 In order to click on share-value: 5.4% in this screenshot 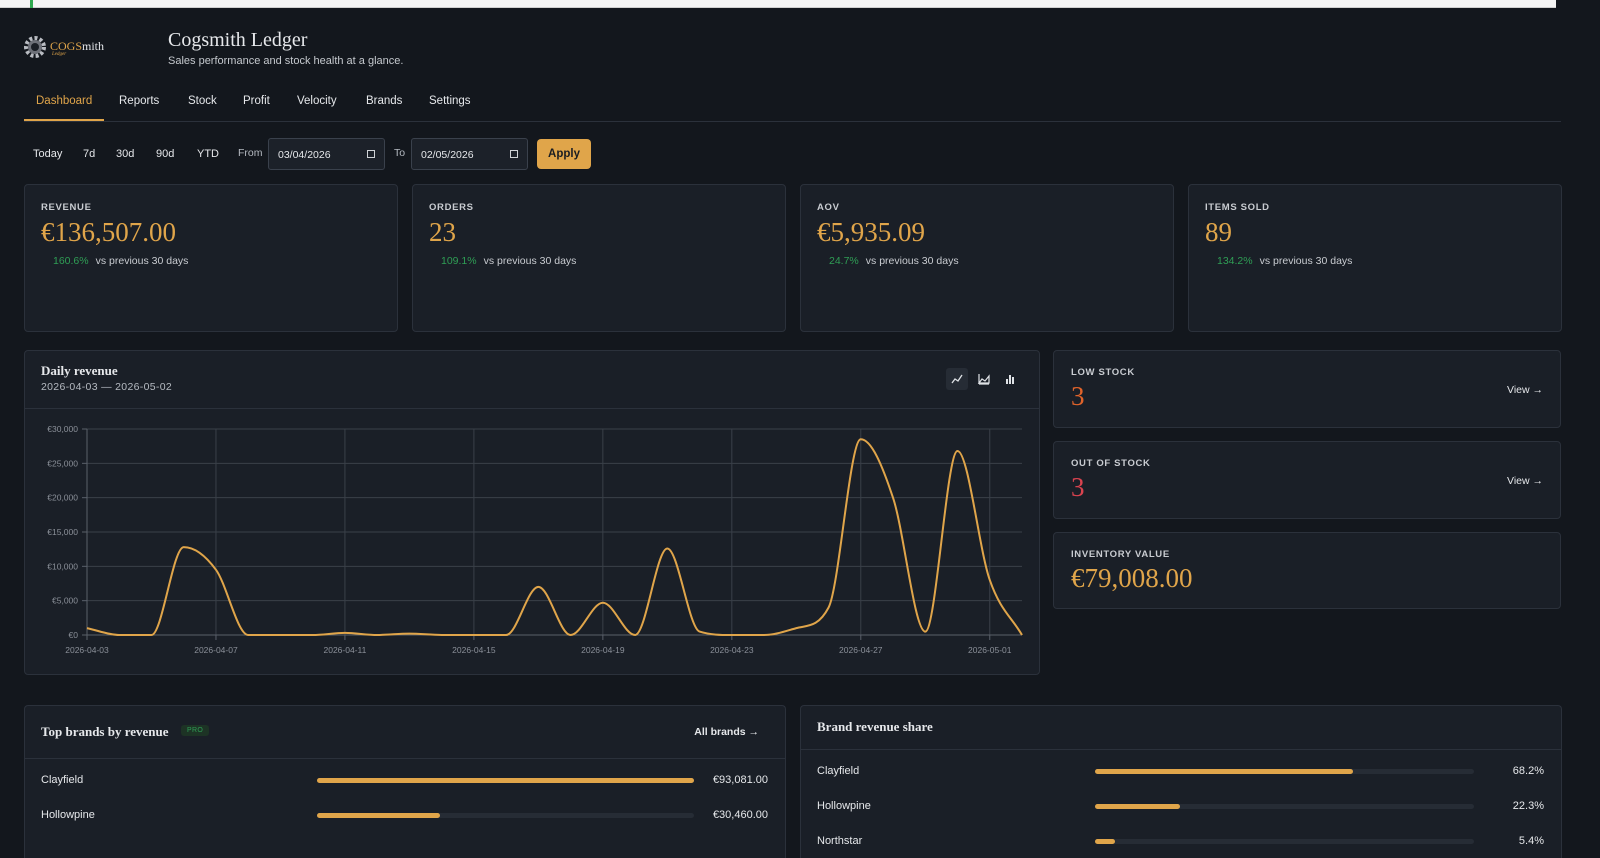, I will do `click(1531, 841)`.